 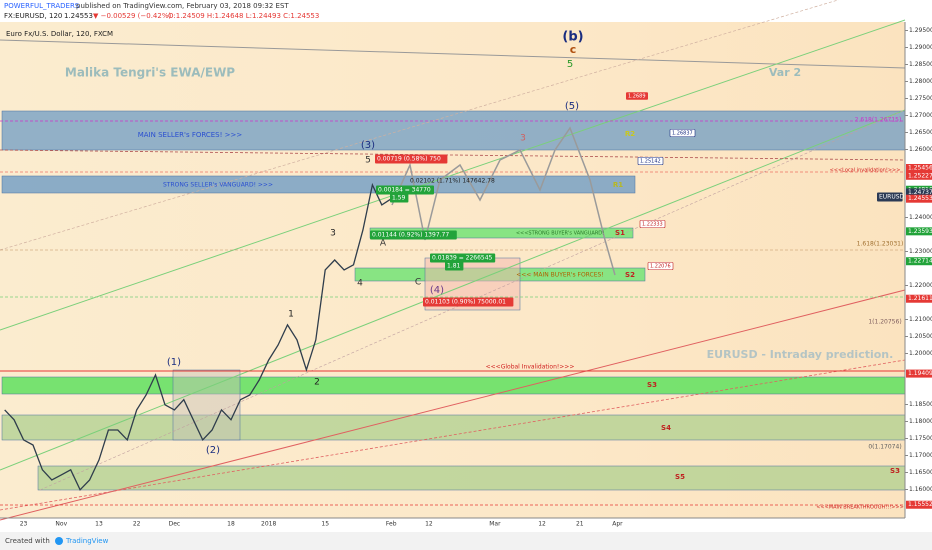 What do you see at coordinates (920, 64) in the screenshot?
I see `y-tick-label: 1.28500` at bounding box center [920, 64].